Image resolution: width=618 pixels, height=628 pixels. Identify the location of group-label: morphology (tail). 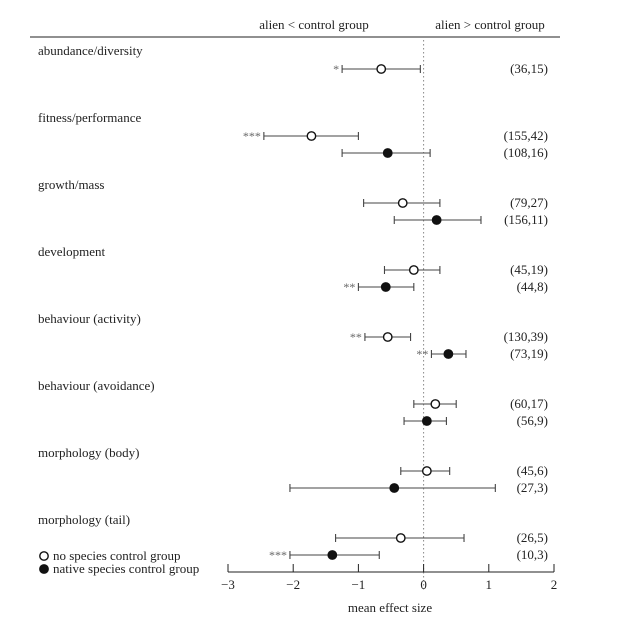
(84, 519).